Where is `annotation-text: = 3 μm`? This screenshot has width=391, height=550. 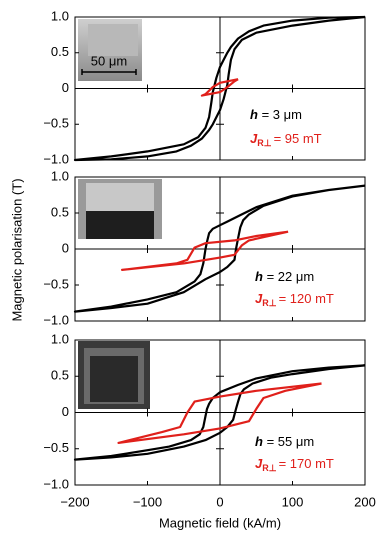
annotation-text: = 3 μm is located at coordinates (280, 114).